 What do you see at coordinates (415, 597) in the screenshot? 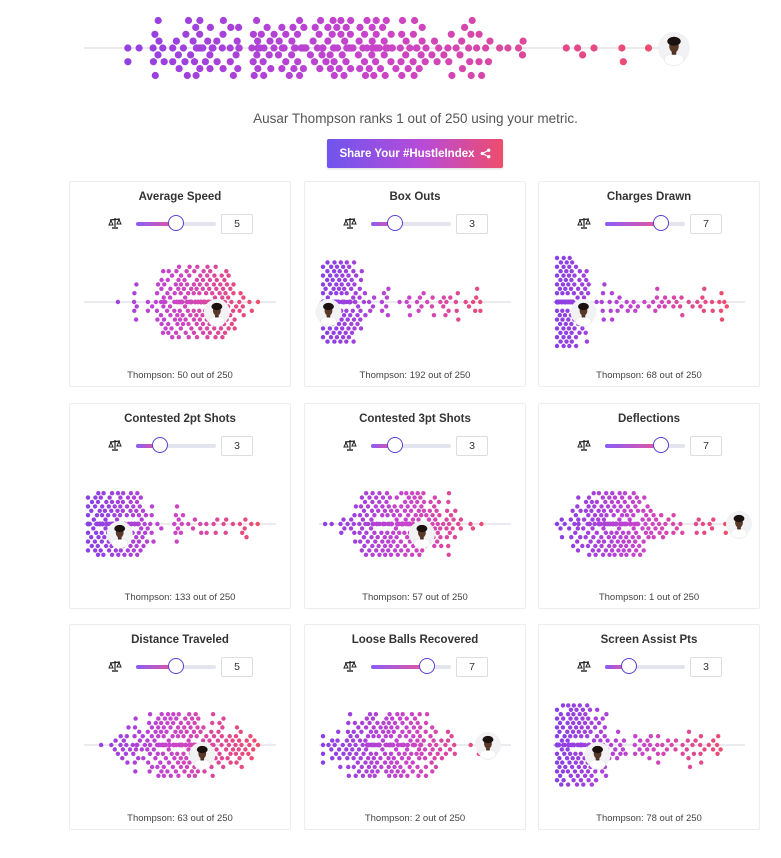
I see `player-rank-text: Thompson: 57 out of 250` at bounding box center [415, 597].